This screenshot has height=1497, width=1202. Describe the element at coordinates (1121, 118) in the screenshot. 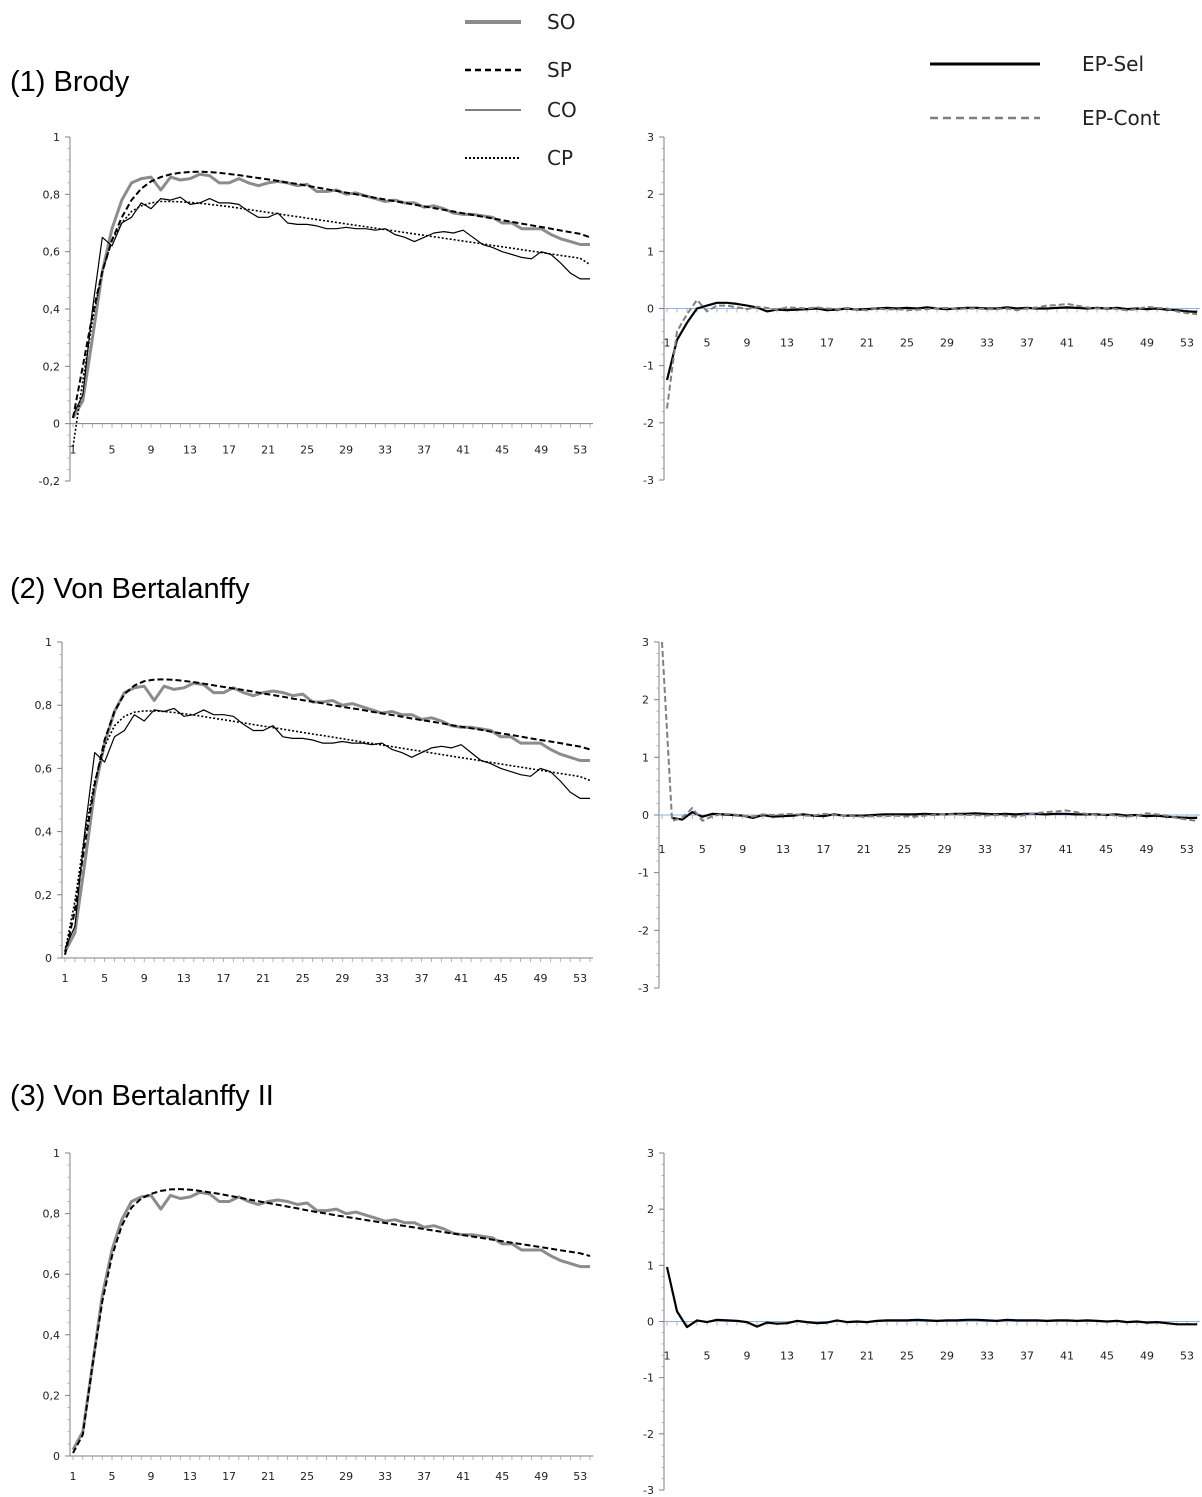

I see `legend-label-ep-cont: EP-Cont` at that location.